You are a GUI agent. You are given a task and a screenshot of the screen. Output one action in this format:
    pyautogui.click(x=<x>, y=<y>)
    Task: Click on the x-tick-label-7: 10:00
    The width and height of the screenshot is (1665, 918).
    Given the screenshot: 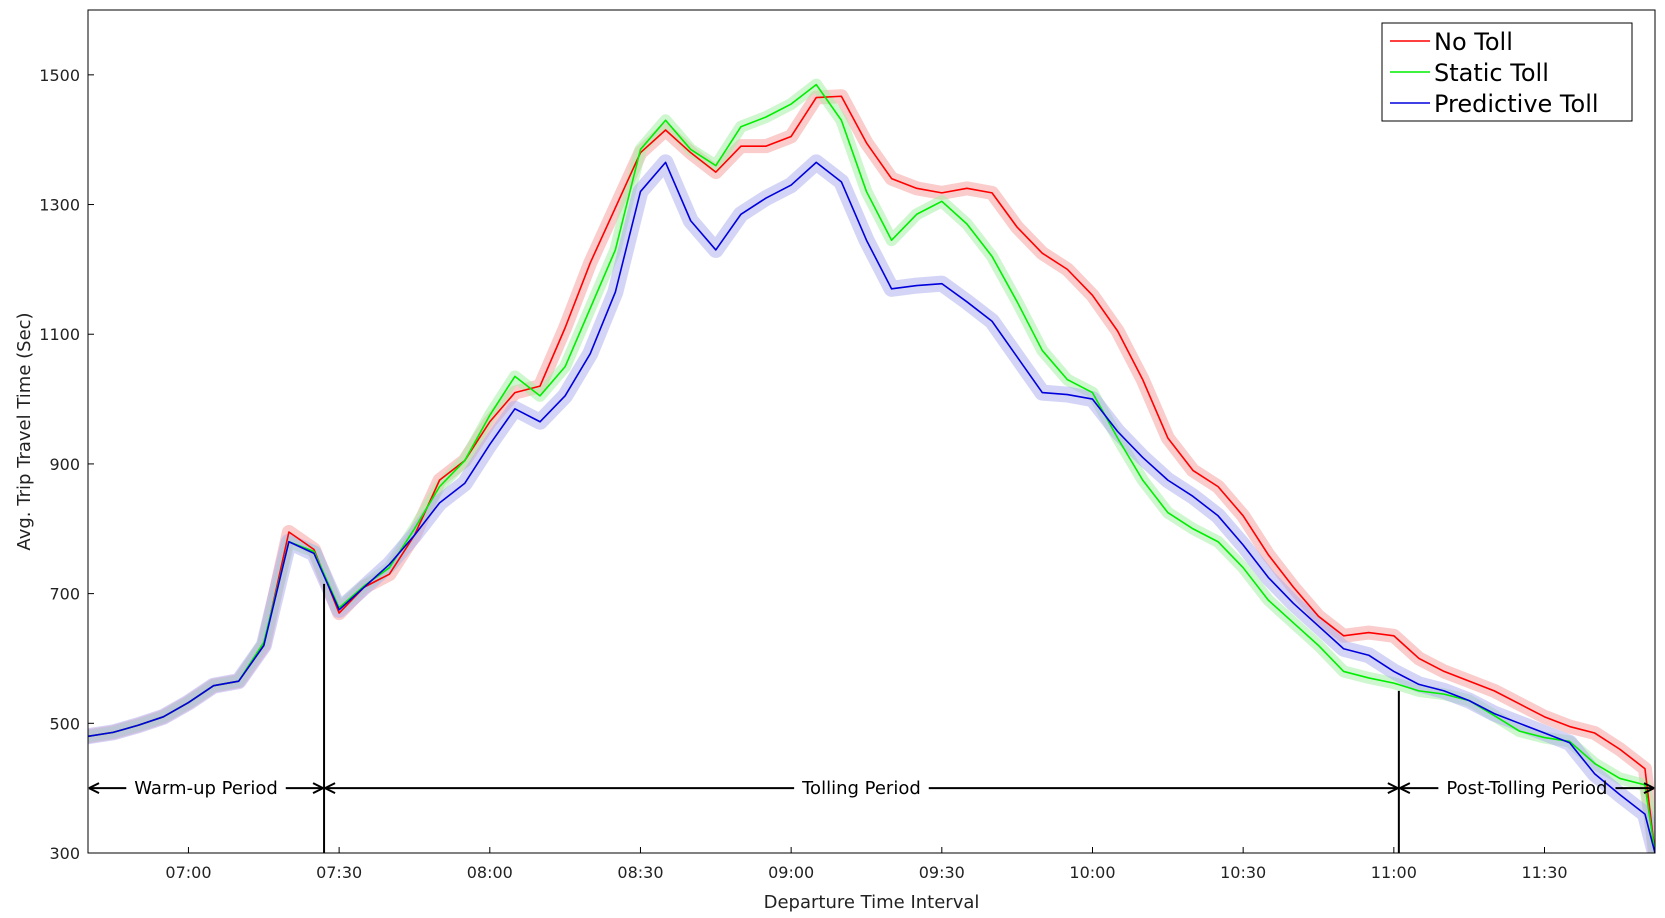 What is the action you would take?
    pyautogui.click(x=1092, y=872)
    